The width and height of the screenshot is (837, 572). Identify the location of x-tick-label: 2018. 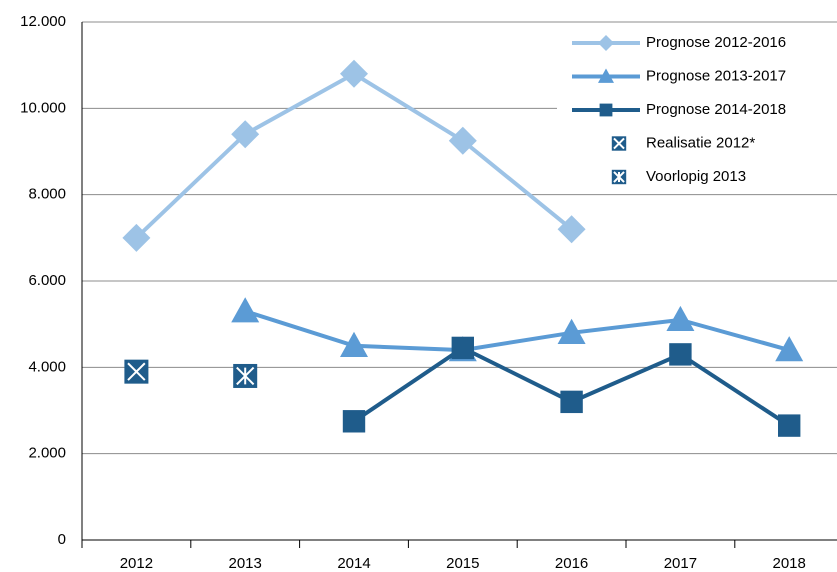
(789, 563).